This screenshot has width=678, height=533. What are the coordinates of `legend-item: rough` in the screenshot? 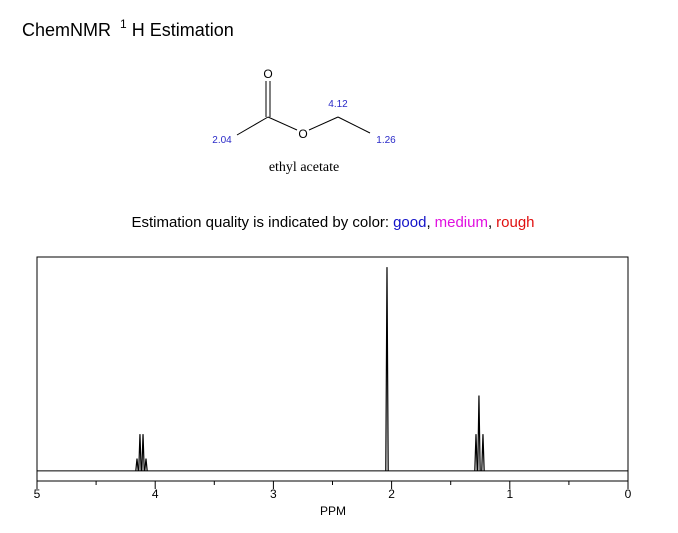 It's located at (515, 222).